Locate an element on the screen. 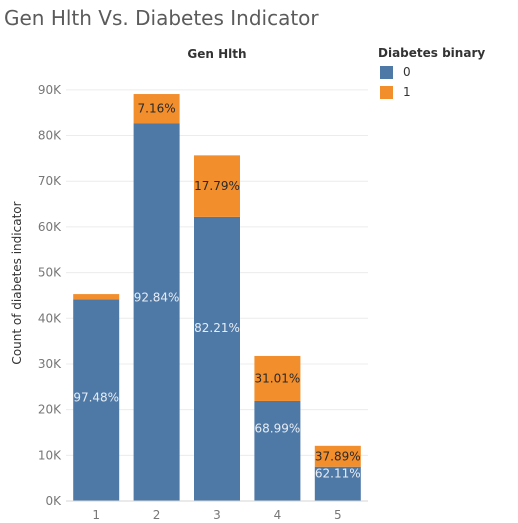 The height and width of the screenshot is (523, 518). chart-title: Gen Hlth Vs. Diabetes Indicator is located at coordinates (161, 18).